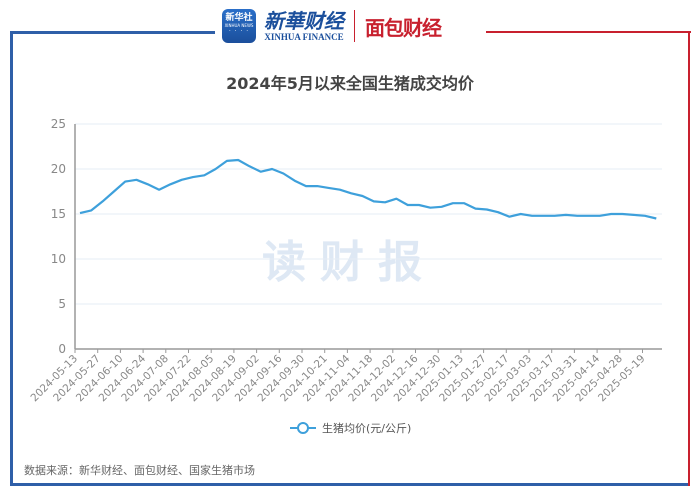 The width and height of the screenshot is (700, 495). What do you see at coordinates (350, 83) in the screenshot?
I see `chart-title: 2024年5月以来全国生猪成交均价` at bounding box center [350, 83].